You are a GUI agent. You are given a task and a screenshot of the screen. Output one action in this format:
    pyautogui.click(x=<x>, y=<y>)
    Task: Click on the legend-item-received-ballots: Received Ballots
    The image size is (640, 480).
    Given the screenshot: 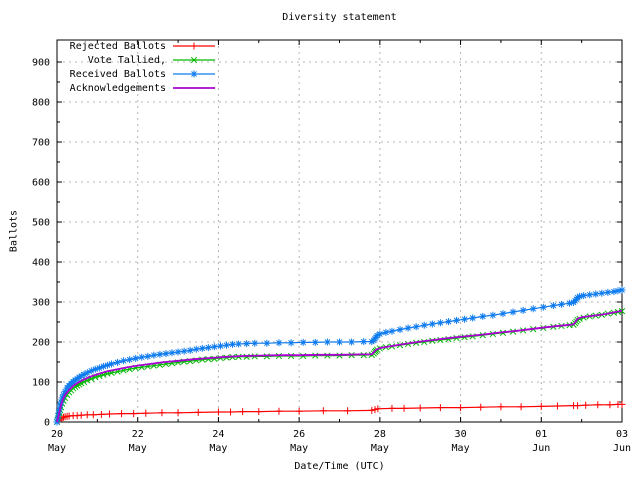 What is the action you would take?
    pyautogui.click(x=138, y=74)
    